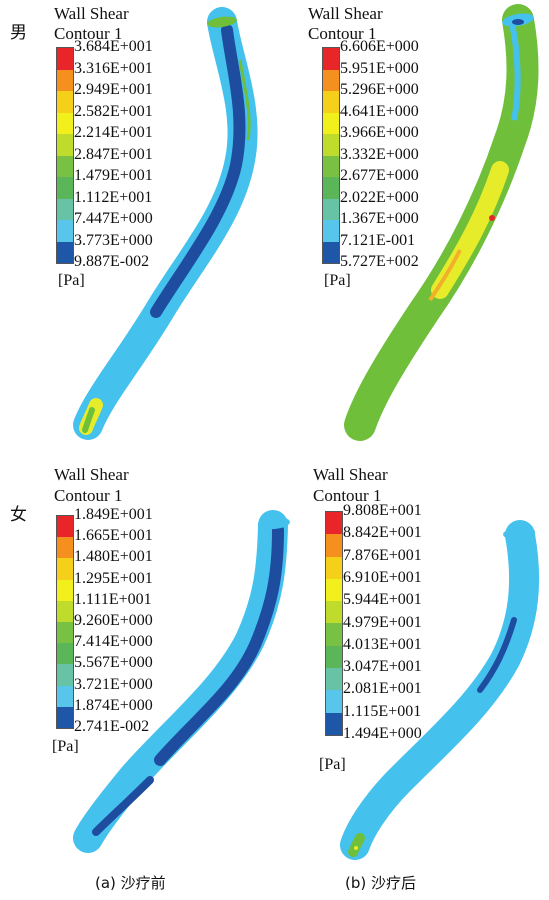 Image resolution: width=549 pixels, height=900 pixels. I want to click on legend-value-label: 4.979E+001, so click(382, 622).